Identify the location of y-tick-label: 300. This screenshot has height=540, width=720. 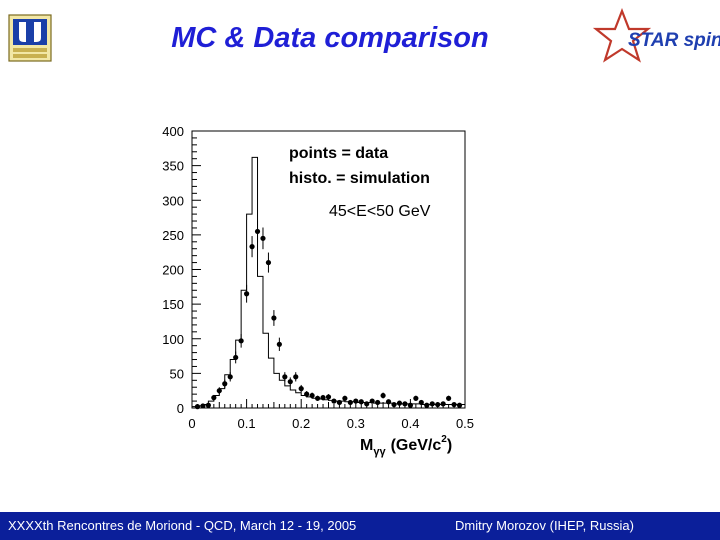
(173, 200).